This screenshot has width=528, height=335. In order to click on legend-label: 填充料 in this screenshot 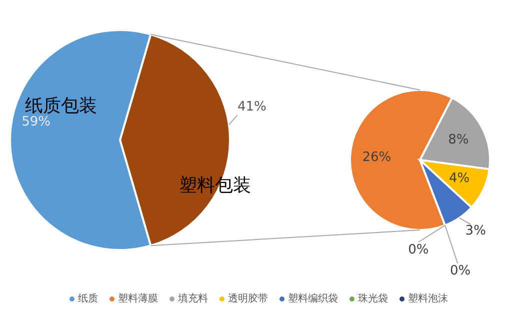, I will do `click(192, 298)`.